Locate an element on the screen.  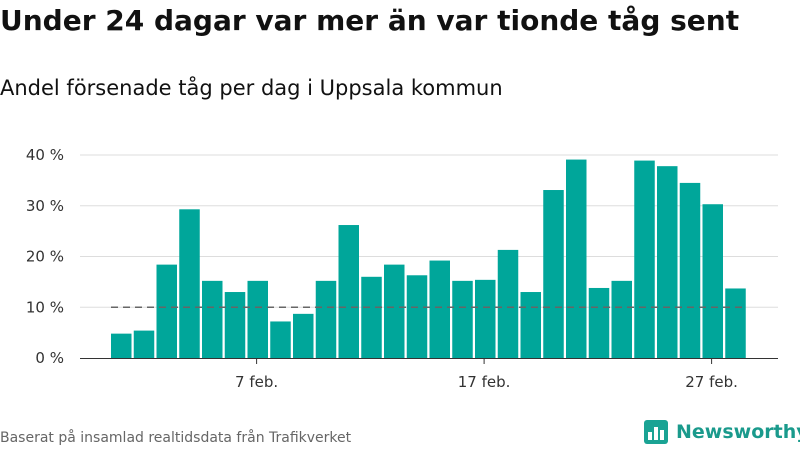
x-tick-label: 17 feb. is located at coordinates (484, 382).